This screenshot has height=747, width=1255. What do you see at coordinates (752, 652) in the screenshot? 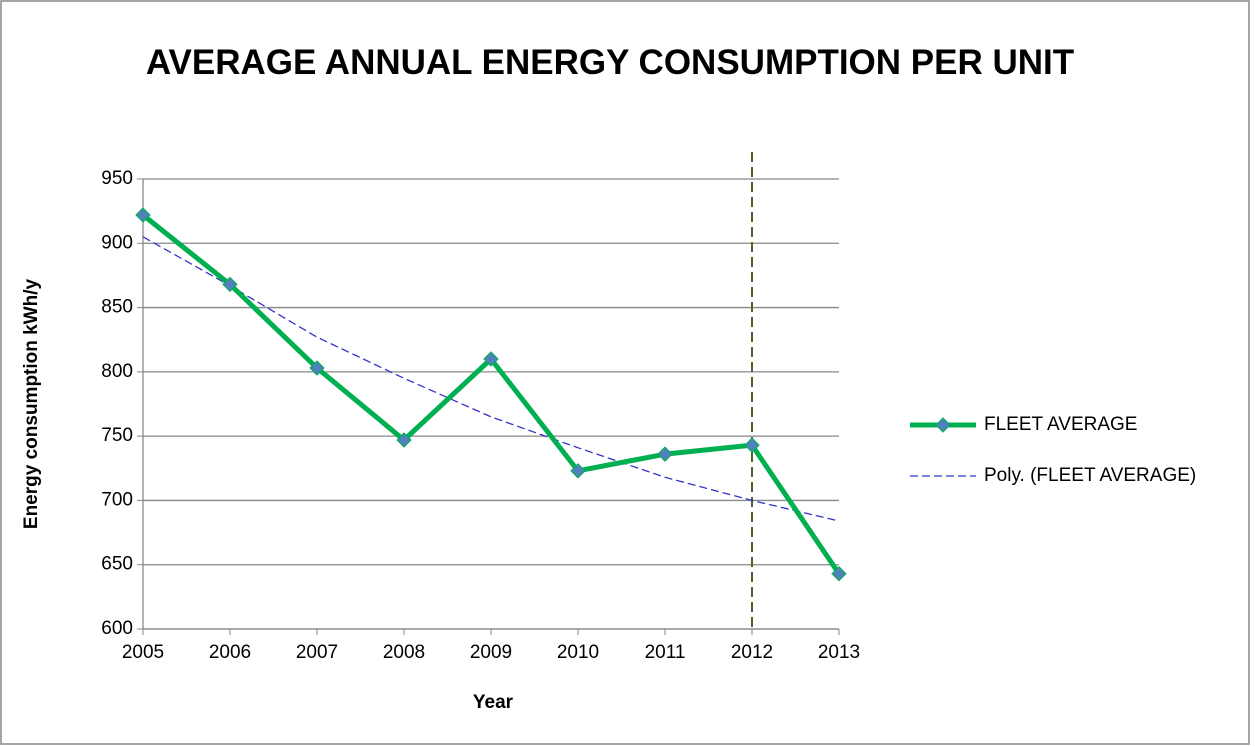
I see `x-tick-label: 2012` at bounding box center [752, 652].